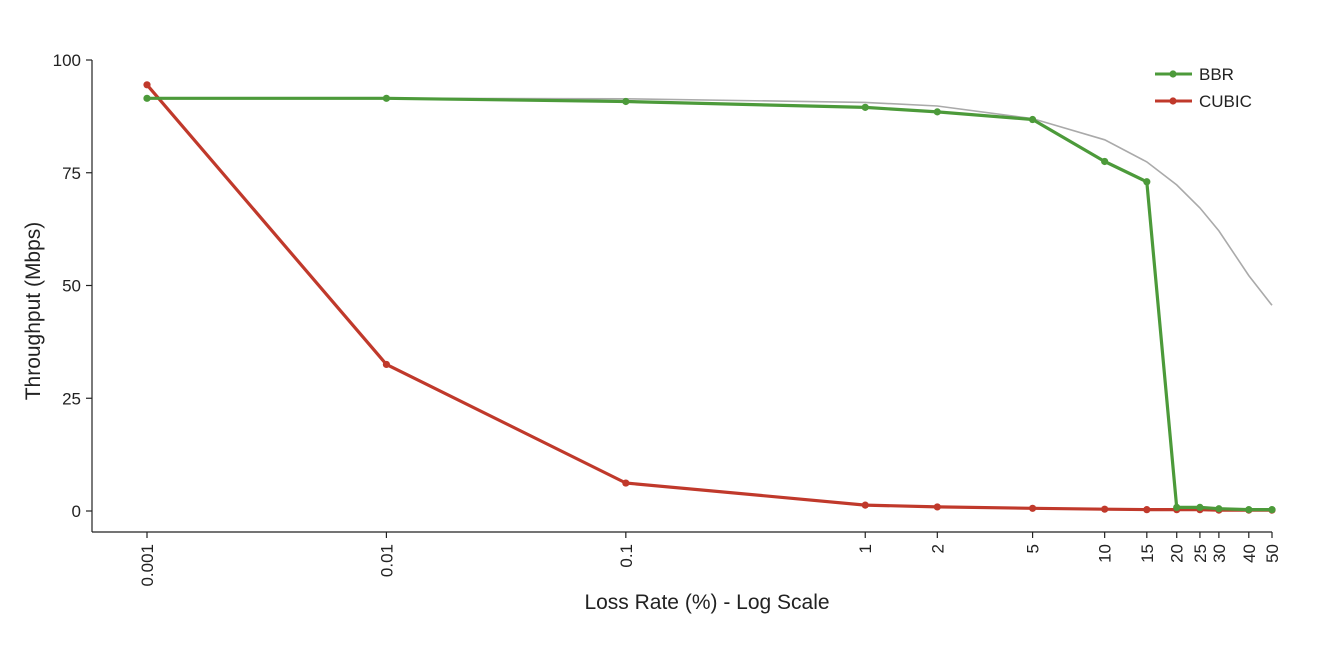 The height and width of the screenshot is (661, 1322). What do you see at coordinates (67, 60) in the screenshot?
I see `y-tick-label: 100` at bounding box center [67, 60].